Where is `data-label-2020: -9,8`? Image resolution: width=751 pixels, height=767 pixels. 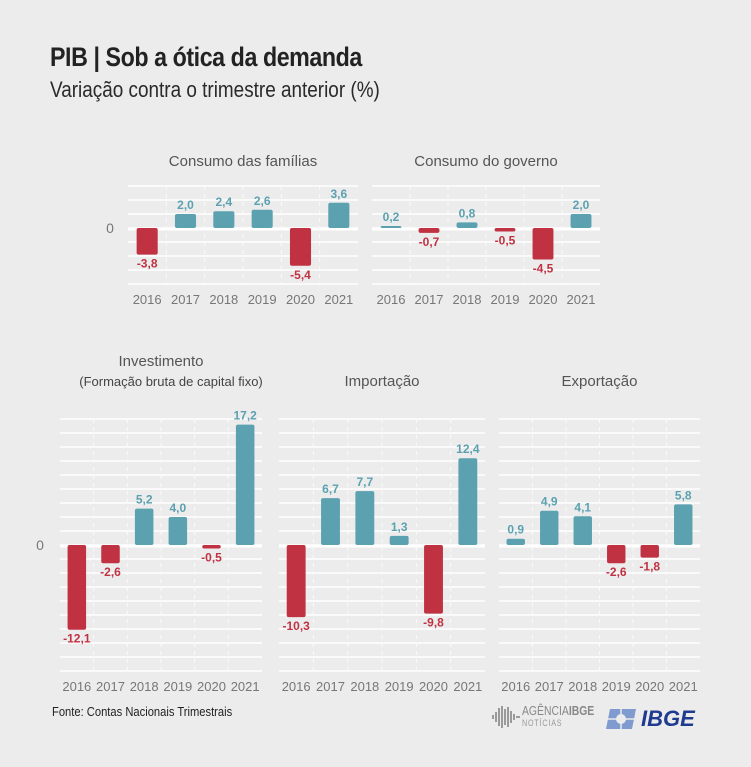
data-label-2020: -9,8 is located at coordinates (433, 623).